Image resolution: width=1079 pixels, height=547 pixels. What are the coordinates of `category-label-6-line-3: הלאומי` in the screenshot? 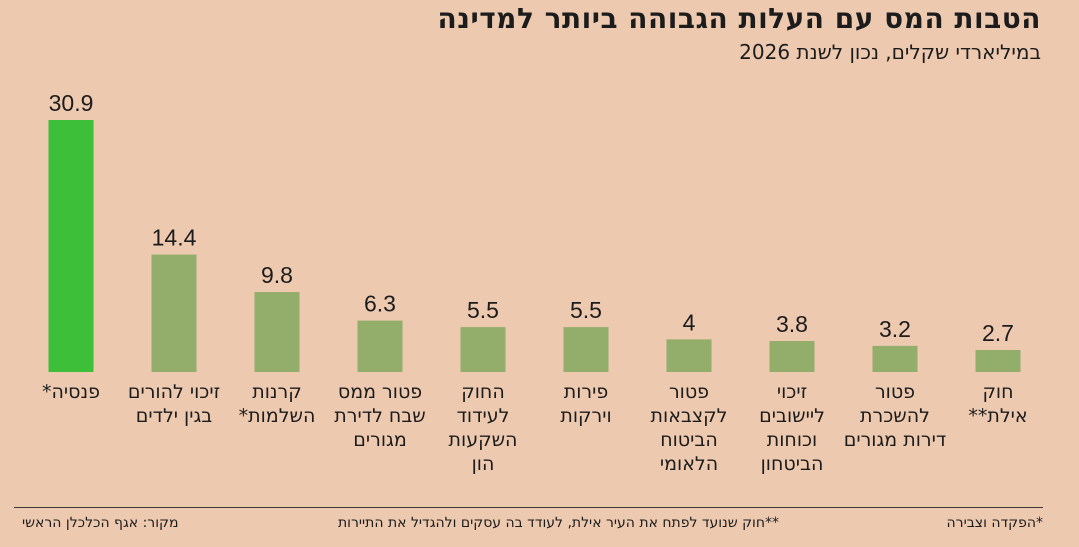 It's located at (689, 464).